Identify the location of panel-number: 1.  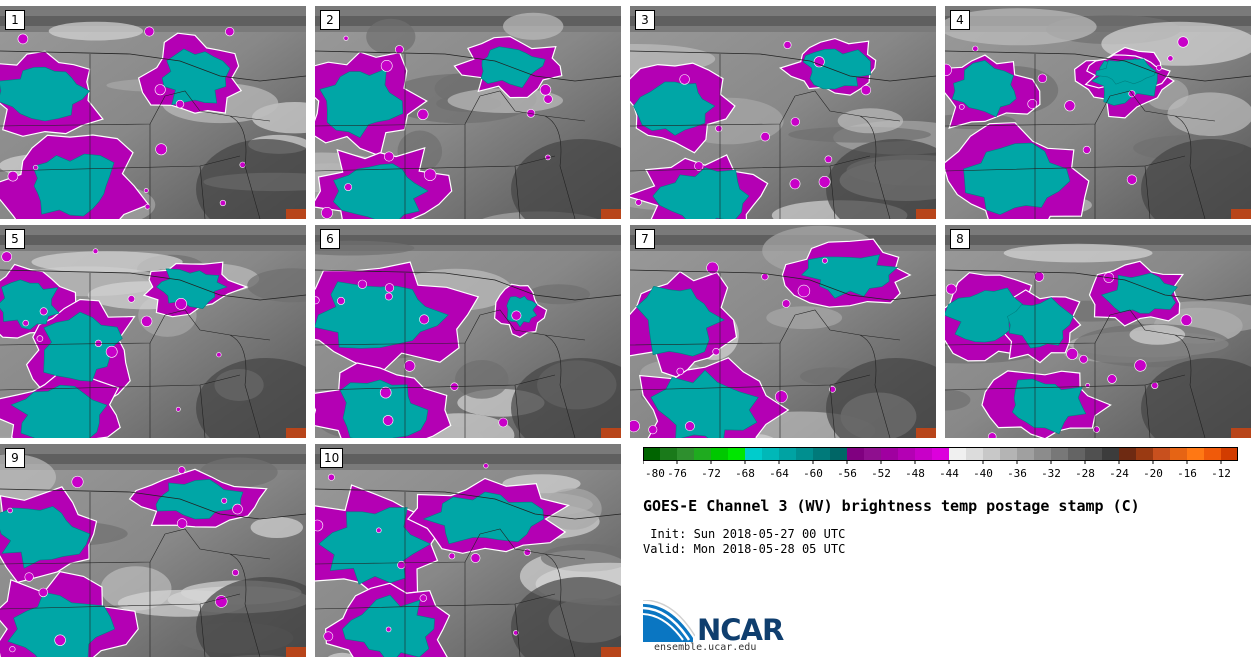
(15, 20).